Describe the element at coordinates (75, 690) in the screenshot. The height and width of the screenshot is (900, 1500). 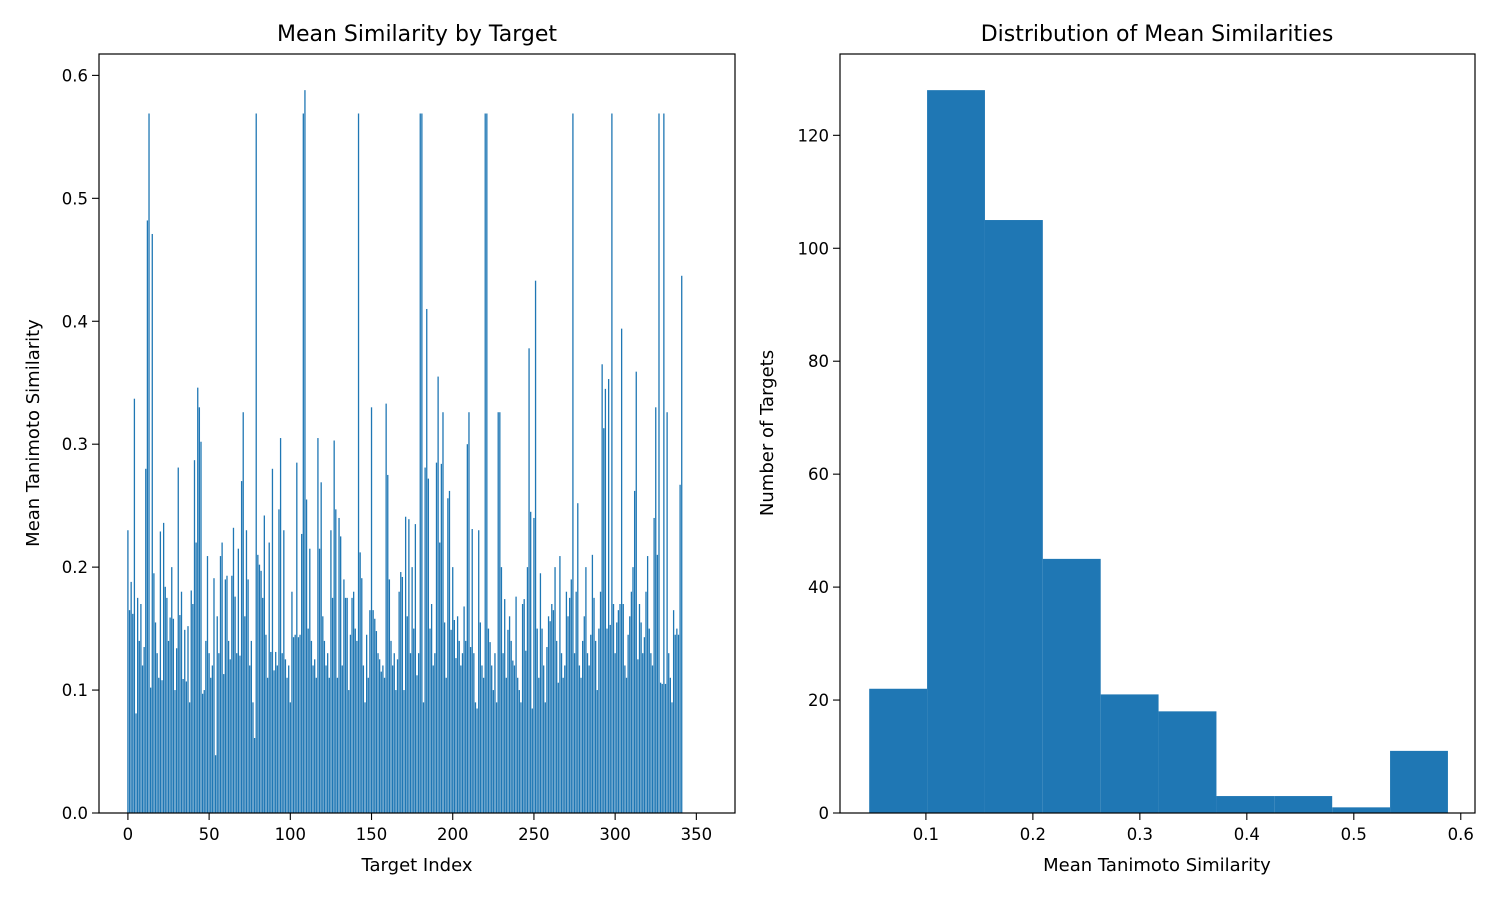
I see `y-tick-label: 0.1` at that location.